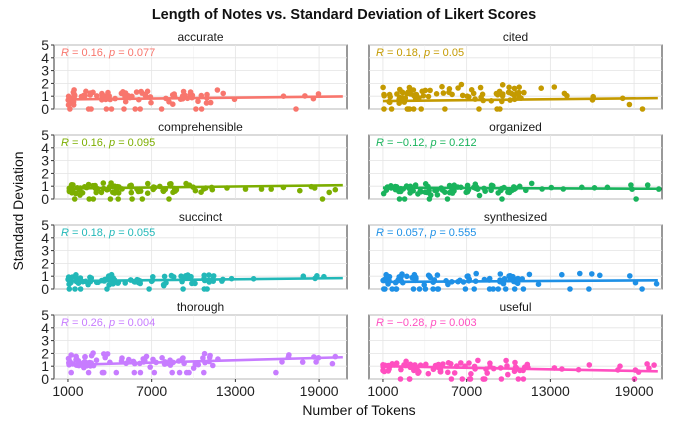  What do you see at coordinates (18, 210) in the screenshot?
I see `y-axis-label: Standard Deviation` at bounding box center [18, 210].